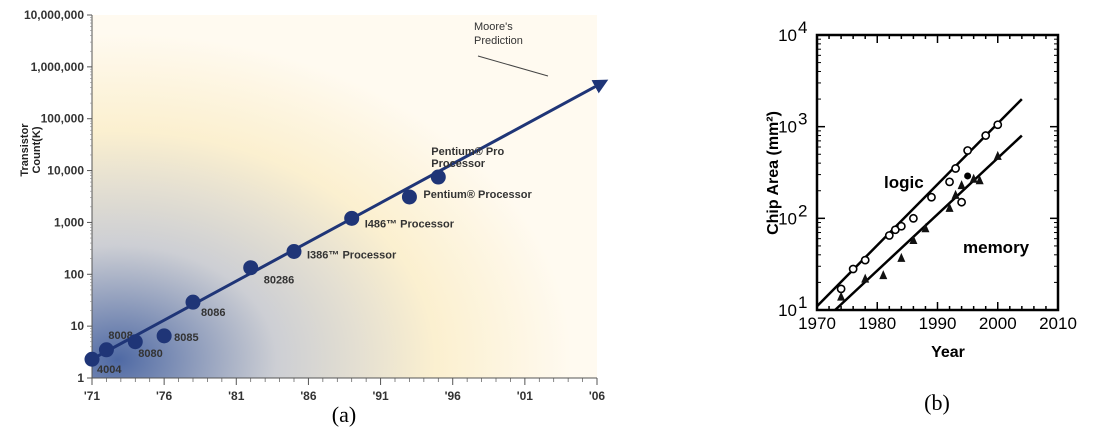  Describe the element at coordinates (58, 67) in the screenshot. I see `panel-a-y-tick-label: 1,000,000` at that location.